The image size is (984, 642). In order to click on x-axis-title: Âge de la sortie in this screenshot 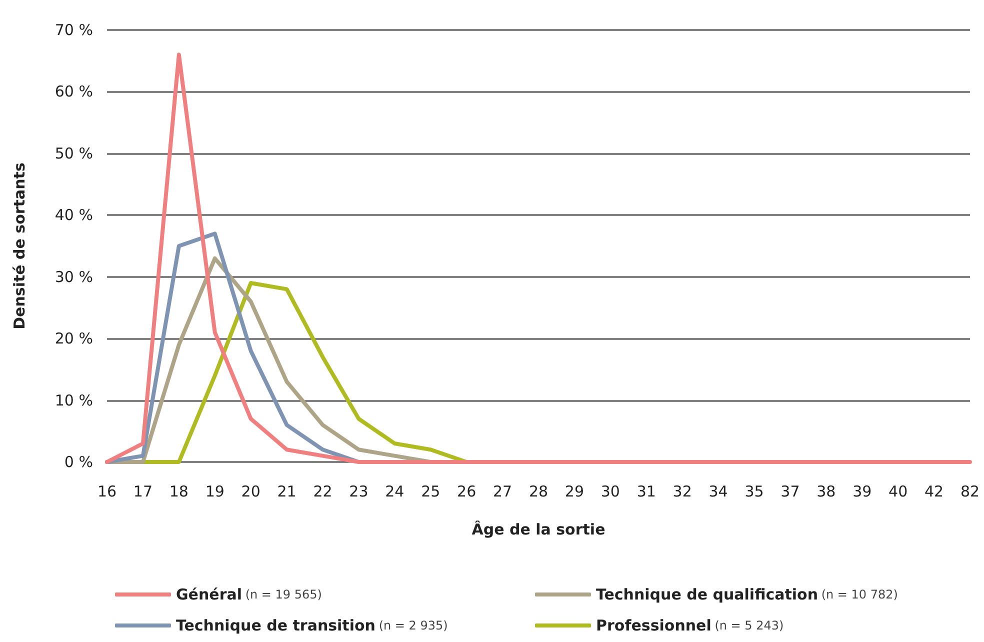, I will do `click(539, 529)`.